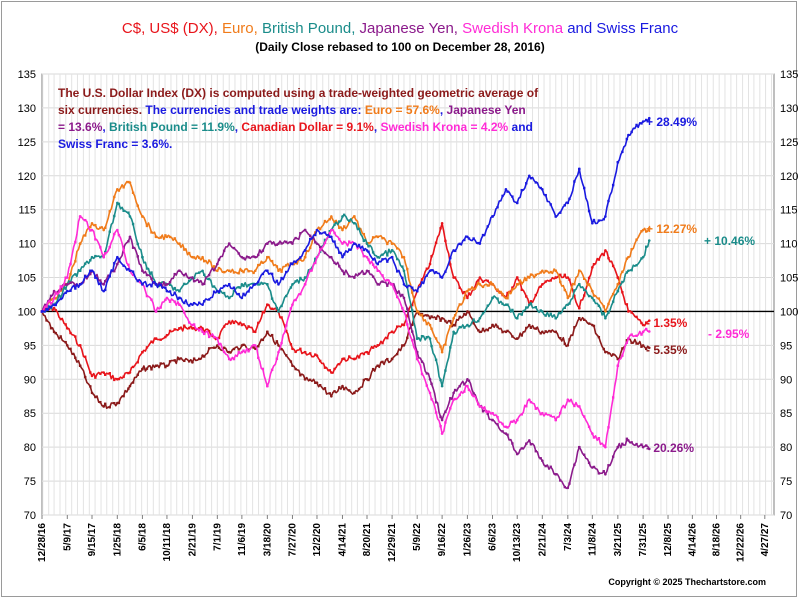  What do you see at coordinates (729, 241) in the screenshot?
I see `end-label: + 10.46%` at bounding box center [729, 241].